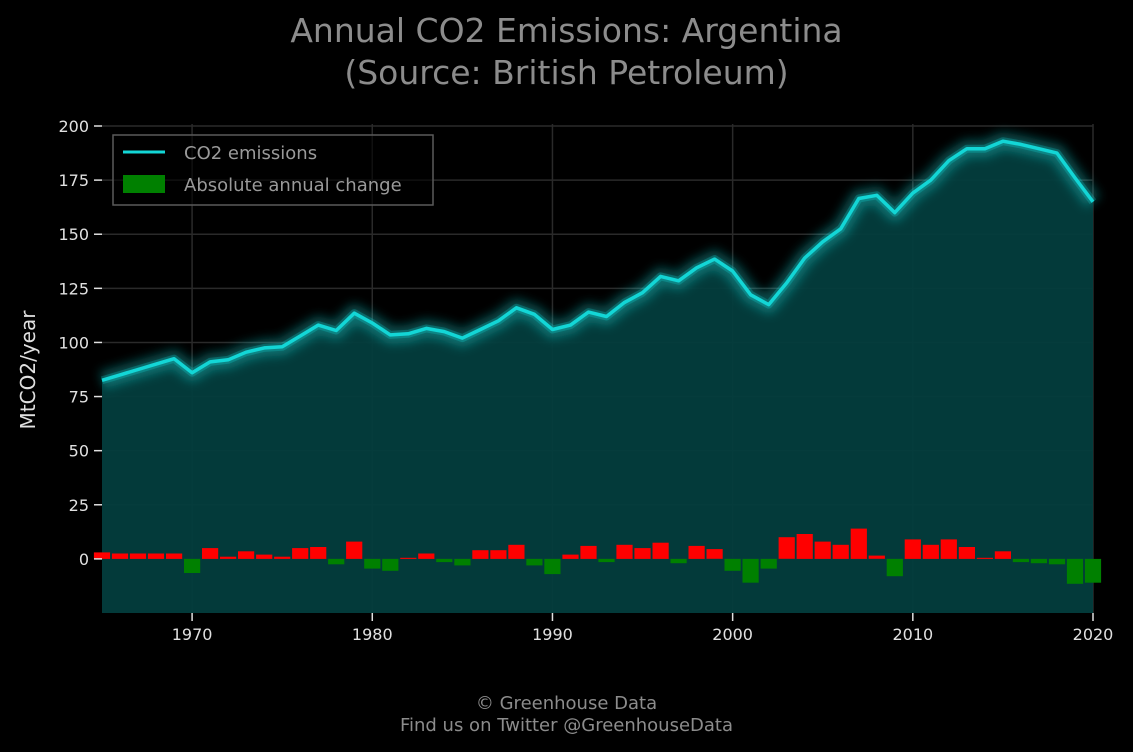 Image resolution: width=1133 pixels, height=752 pixels. What do you see at coordinates (552, 566) in the screenshot?
I see `change-bar-1990` at bounding box center [552, 566].